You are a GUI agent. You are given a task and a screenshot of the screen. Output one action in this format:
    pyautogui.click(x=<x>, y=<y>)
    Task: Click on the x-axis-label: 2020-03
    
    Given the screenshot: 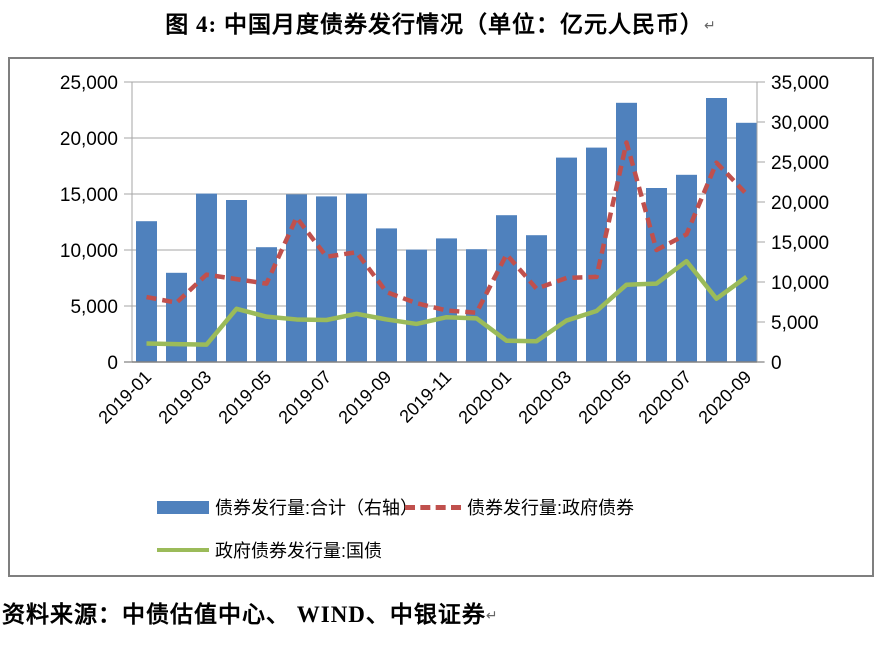 What is the action you would take?
    pyautogui.click(x=544, y=397)
    